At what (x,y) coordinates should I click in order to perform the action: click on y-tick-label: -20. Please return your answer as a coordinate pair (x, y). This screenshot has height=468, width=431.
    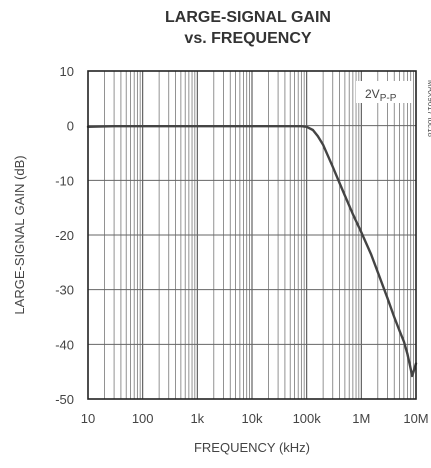
    Looking at the image, I should click on (64, 235).